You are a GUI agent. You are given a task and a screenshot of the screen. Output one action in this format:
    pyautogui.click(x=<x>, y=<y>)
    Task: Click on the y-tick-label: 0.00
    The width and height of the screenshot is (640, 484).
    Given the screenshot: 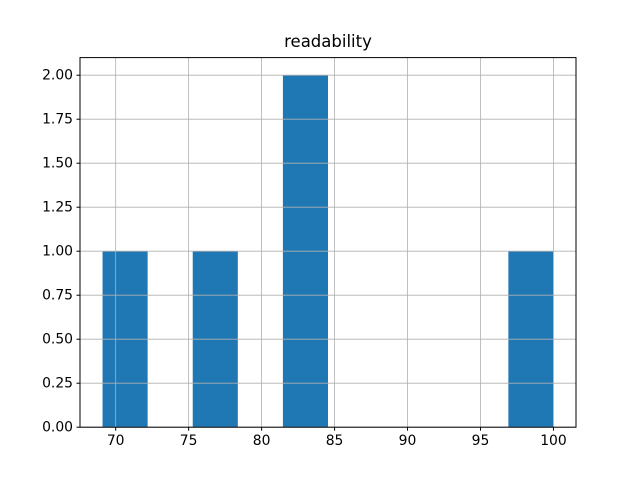 What is the action you would take?
    pyautogui.click(x=57, y=428)
    